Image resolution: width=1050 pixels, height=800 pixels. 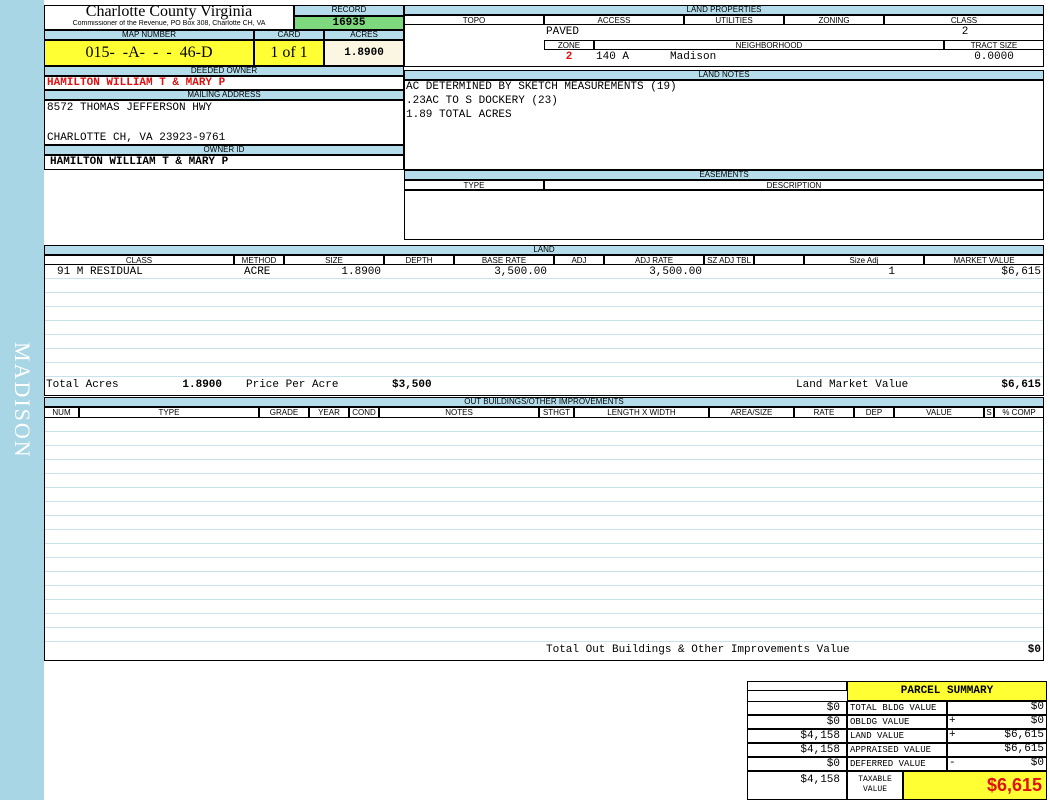 What do you see at coordinates (614, 20) in the screenshot?
I see `land-property-header: ACCESS` at bounding box center [614, 20].